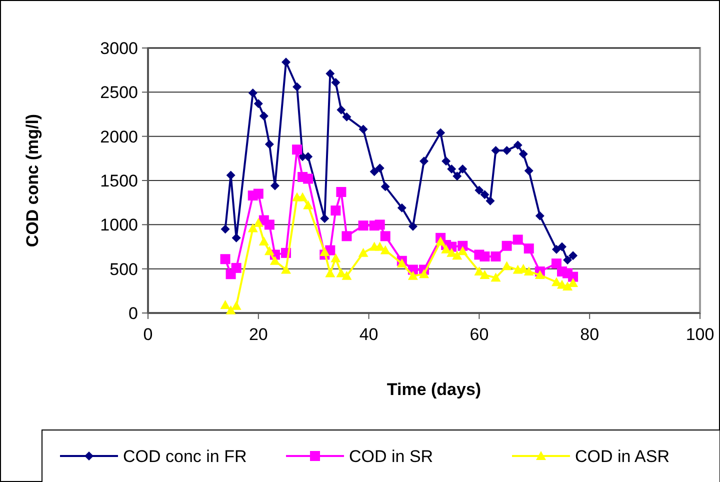  I want to click on y-tick-label: 3000, so click(119, 48).